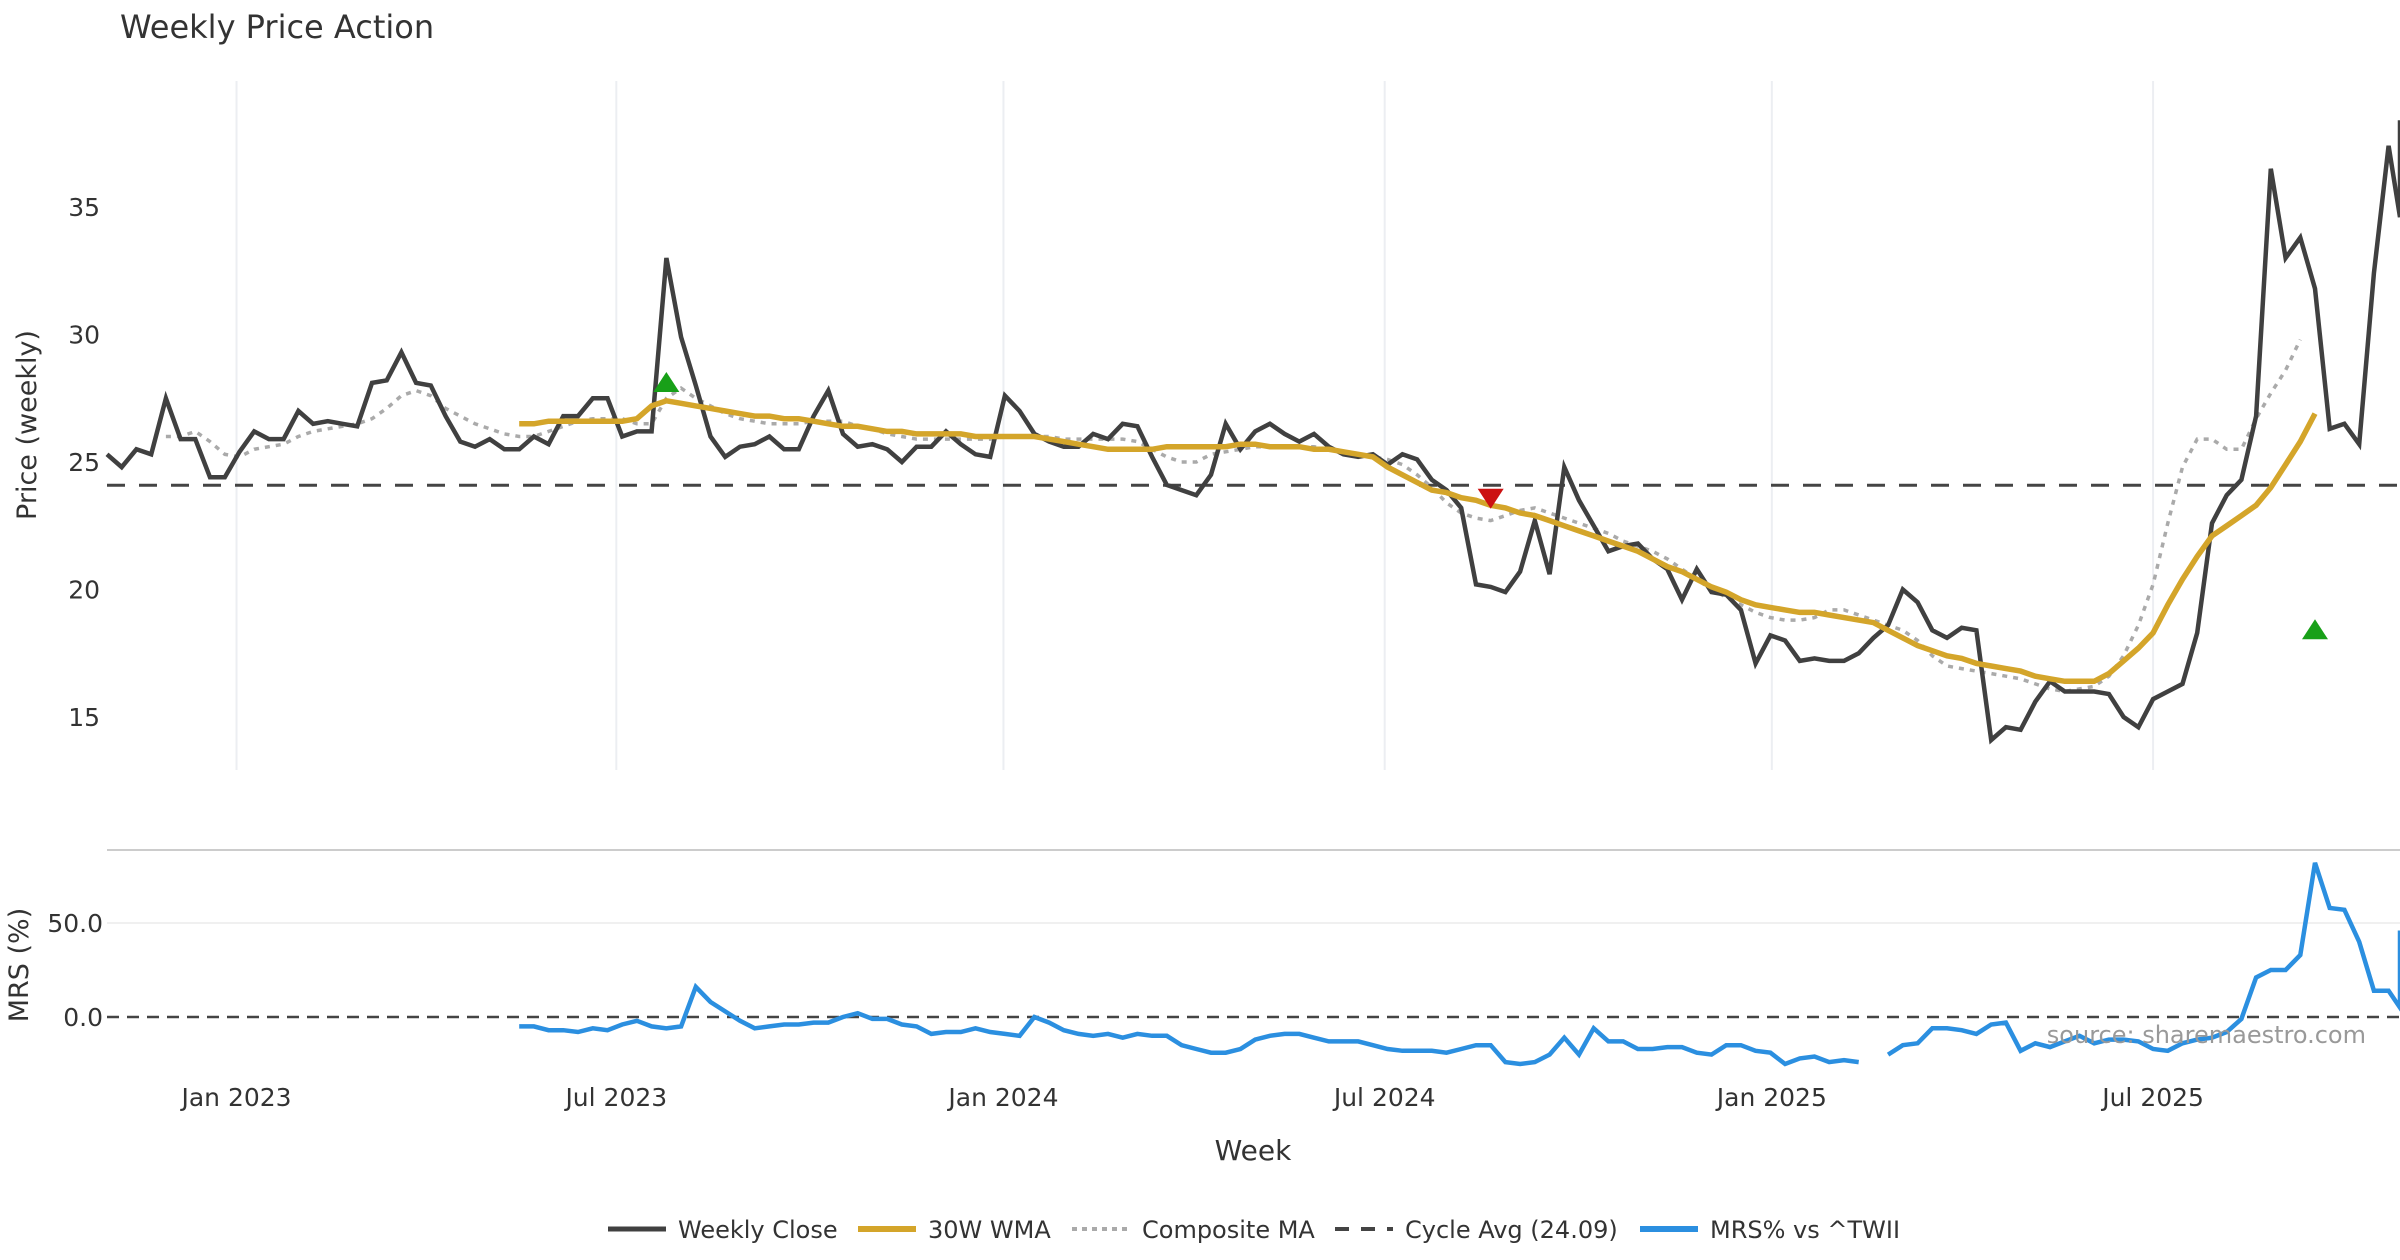 This screenshot has width=2400, height=1260. I want to click on mrs-line, so click(1459, 964).